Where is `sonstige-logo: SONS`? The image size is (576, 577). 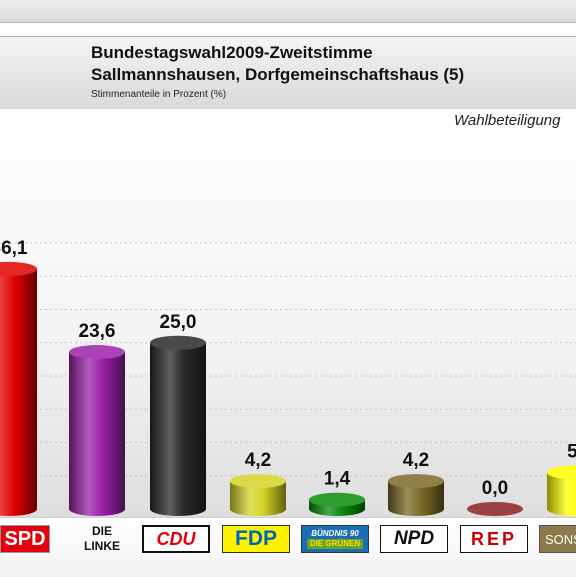 sonstige-logo: SONS is located at coordinates (557, 539).